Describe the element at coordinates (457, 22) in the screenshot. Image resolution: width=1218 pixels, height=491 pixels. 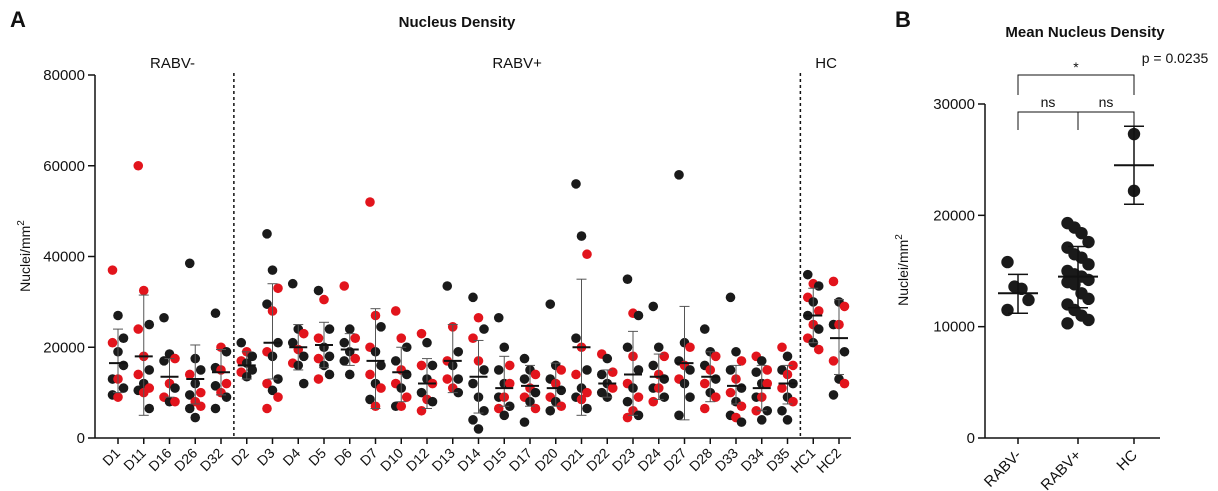
I see `panel-a-title: Nucleus Density` at that location.